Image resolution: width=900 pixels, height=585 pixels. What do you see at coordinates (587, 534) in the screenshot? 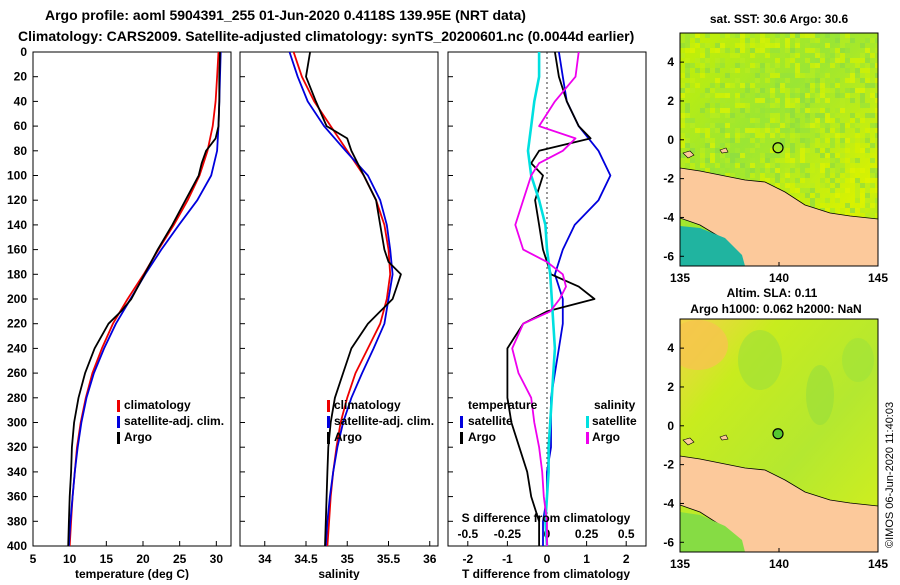
I see `s-tick-label: 0.25` at bounding box center [587, 534].